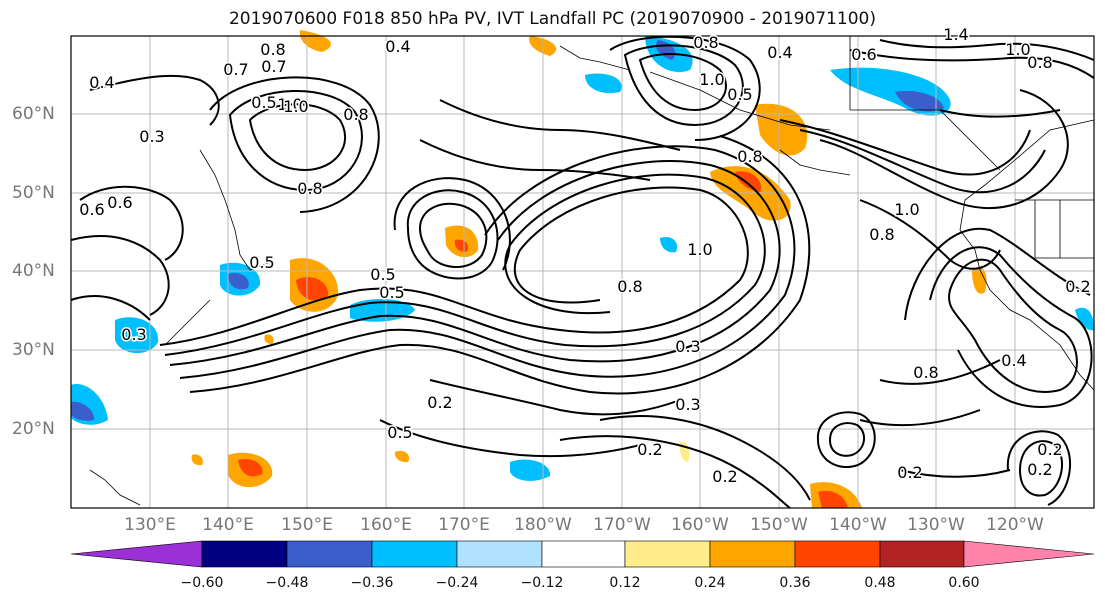 This screenshot has height=601, width=1105. What do you see at coordinates (202, 583) in the screenshot?
I see `colorbar-tick: −0.60` at bounding box center [202, 583].